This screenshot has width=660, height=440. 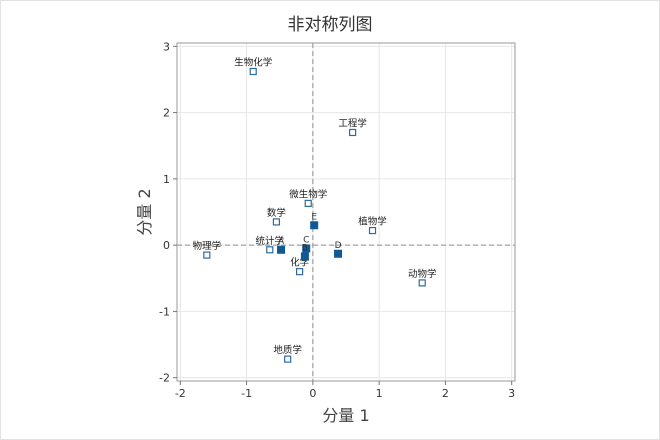 I want to click on y-tick-label: -1, so click(x=164, y=311).